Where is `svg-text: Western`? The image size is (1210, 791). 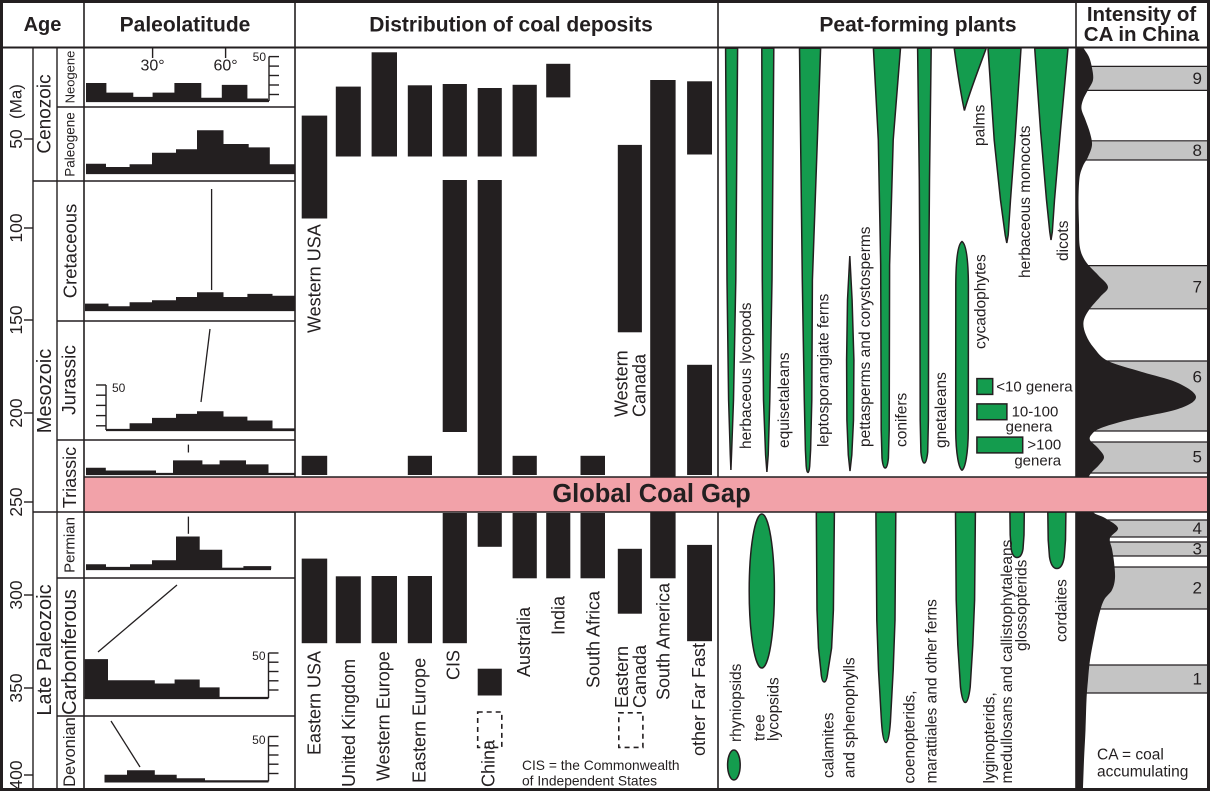 svg-text: Western is located at coordinates (622, 383).